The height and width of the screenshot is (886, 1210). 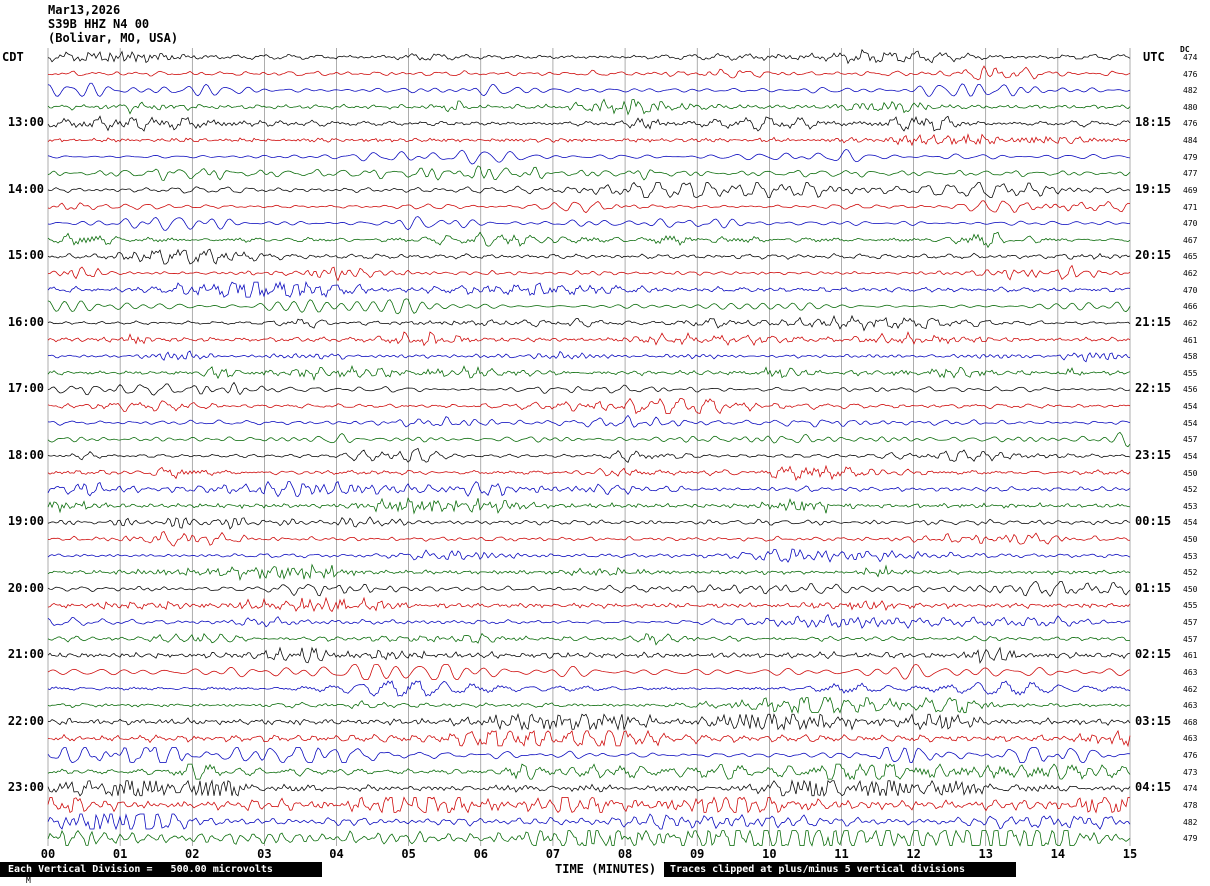 What do you see at coordinates (1153, 521) in the screenshot?
I see `hour-label-utc: 00:15` at bounding box center [1153, 521].